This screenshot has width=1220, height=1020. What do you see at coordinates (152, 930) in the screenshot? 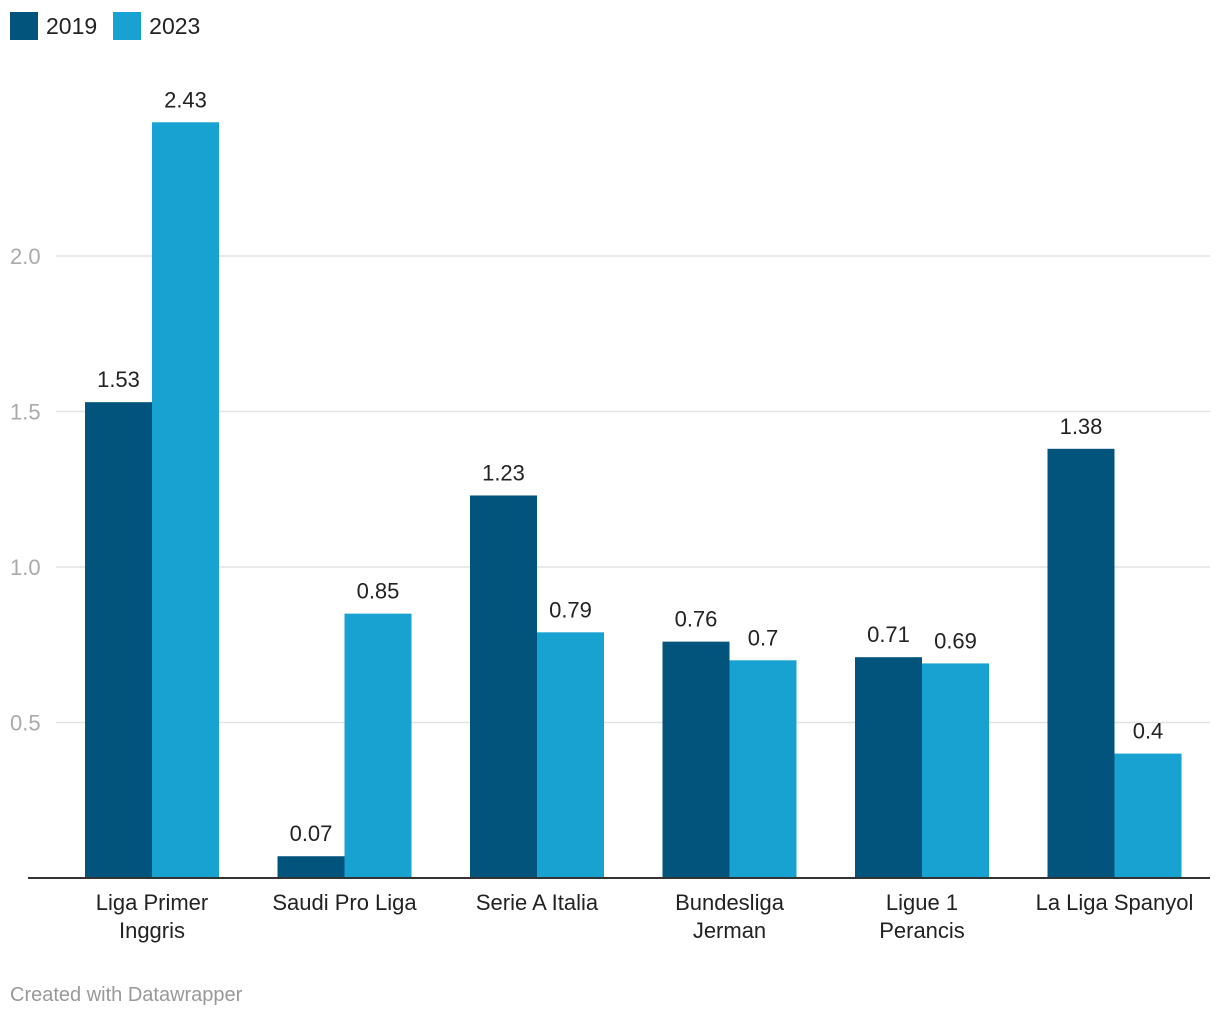
I see `x-tick-label: Inggris` at bounding box center [152, 930].